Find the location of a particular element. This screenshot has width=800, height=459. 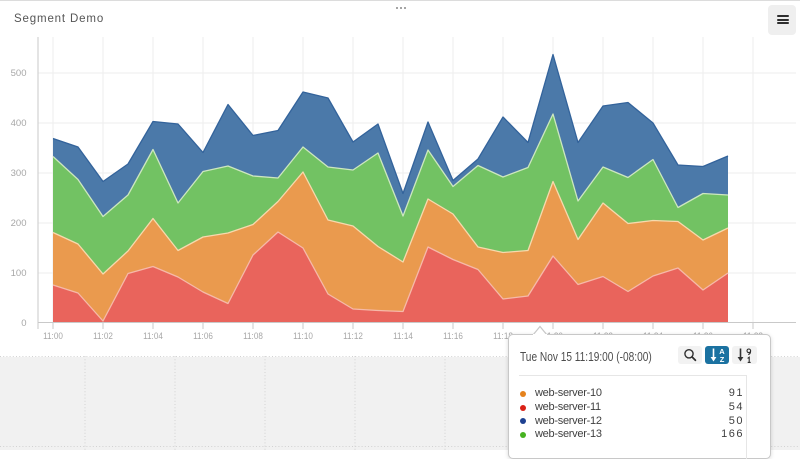

svg-text: 11:06 is located at coordinates (203, 336).